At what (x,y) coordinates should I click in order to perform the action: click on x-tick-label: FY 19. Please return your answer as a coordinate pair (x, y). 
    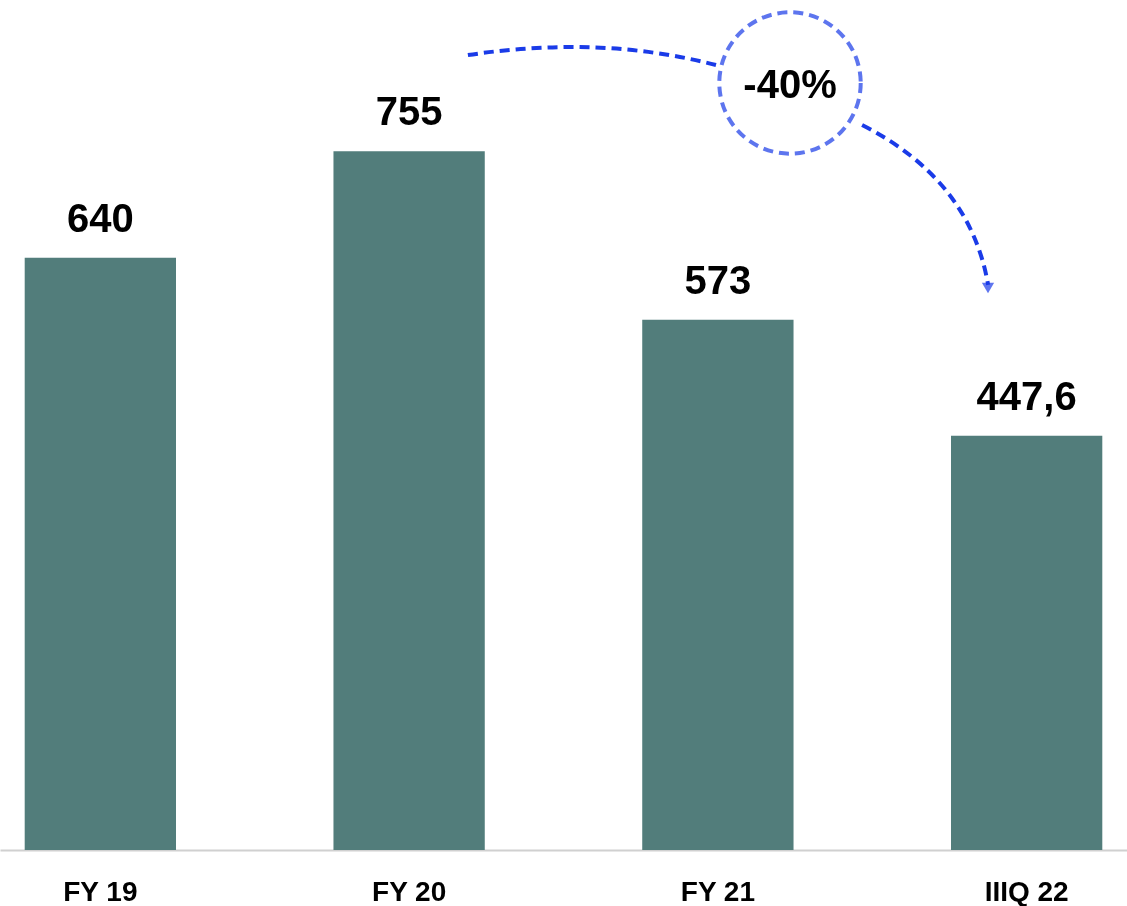
    Looking at the image, I should click on (100, 890).